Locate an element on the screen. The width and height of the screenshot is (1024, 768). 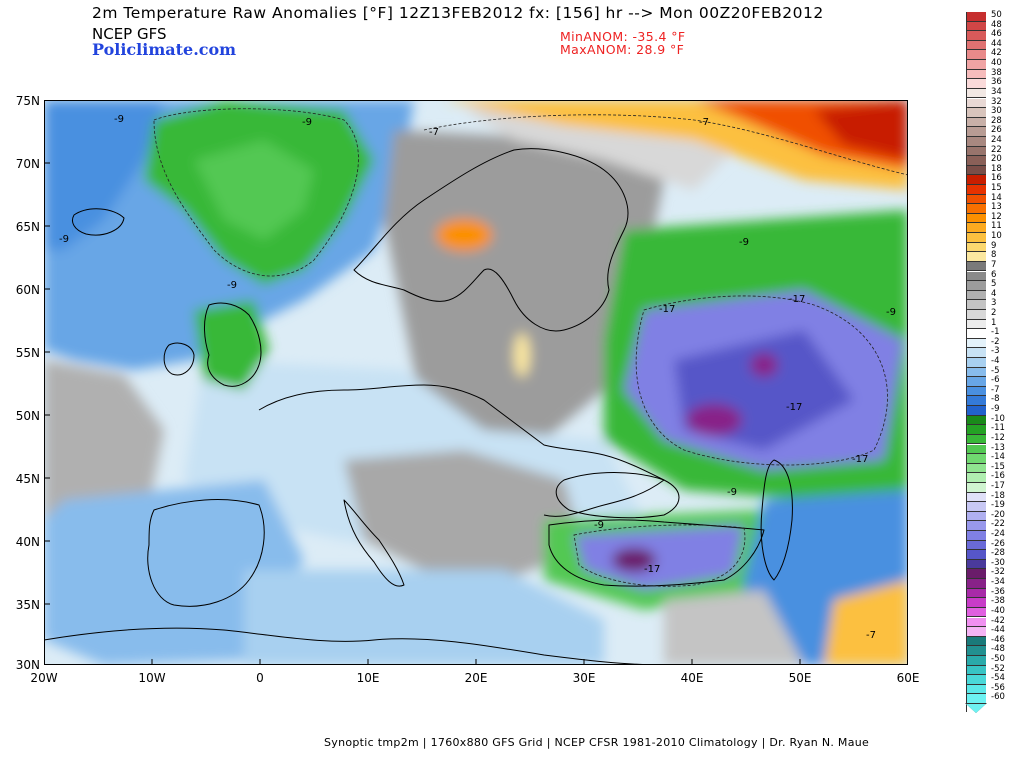
color-scale-entry: -16 is located at coordinates (993, 477).